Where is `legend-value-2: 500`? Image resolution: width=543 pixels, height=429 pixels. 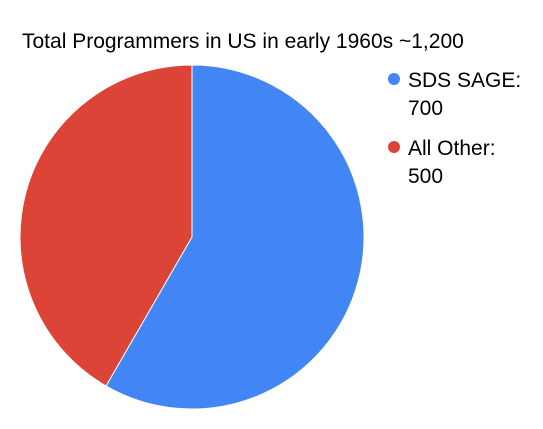
legend-value-2: 500 is located at coordinates (425, 176).